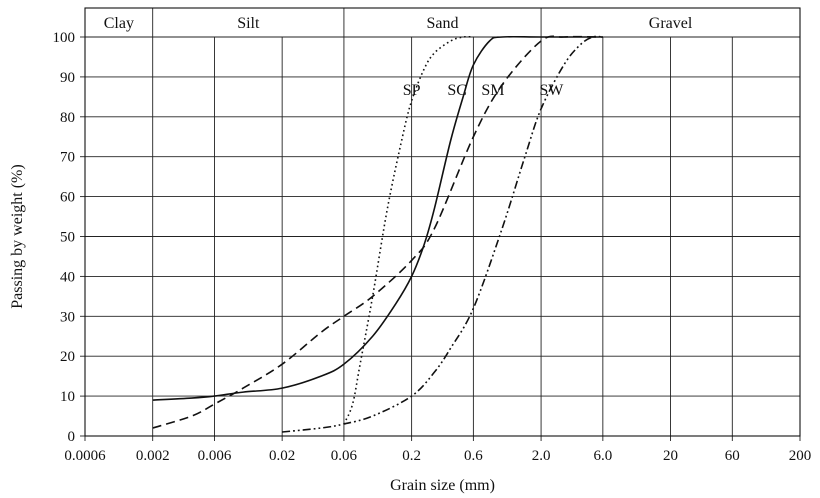 Image resolution: width=820 pixels, height=498 pixels. I want to click on x-tick-label: 0.002, so click(153, 456).